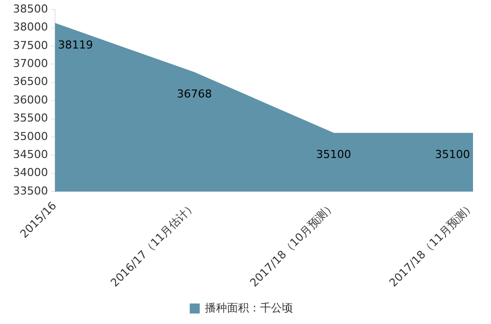 This screenshot has height=324, width=491. What do you see at coordinates (194, 93) in the screenshot?
I see `data-label: 36768` at bounding box center [194, 93].